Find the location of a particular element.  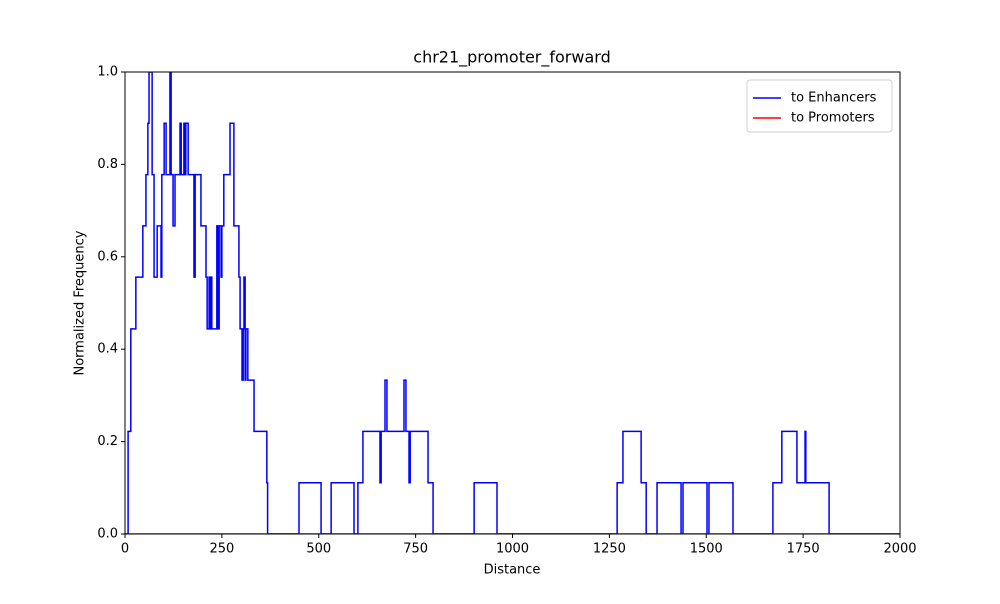

x-tick-label: 1000 is located at coordinates (512, 549).